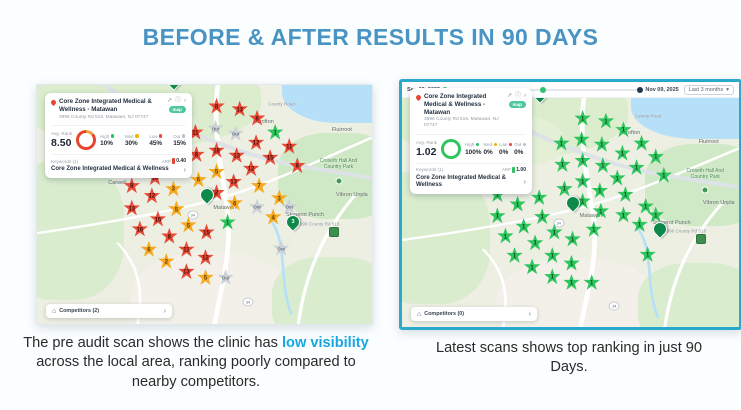 Image resolution: width=741 pixels, height=410 pixels. What do you see at coordinates (179, 143) in the screenshot?
I see `stat-value: 15%` at bounding box center [179, 143].